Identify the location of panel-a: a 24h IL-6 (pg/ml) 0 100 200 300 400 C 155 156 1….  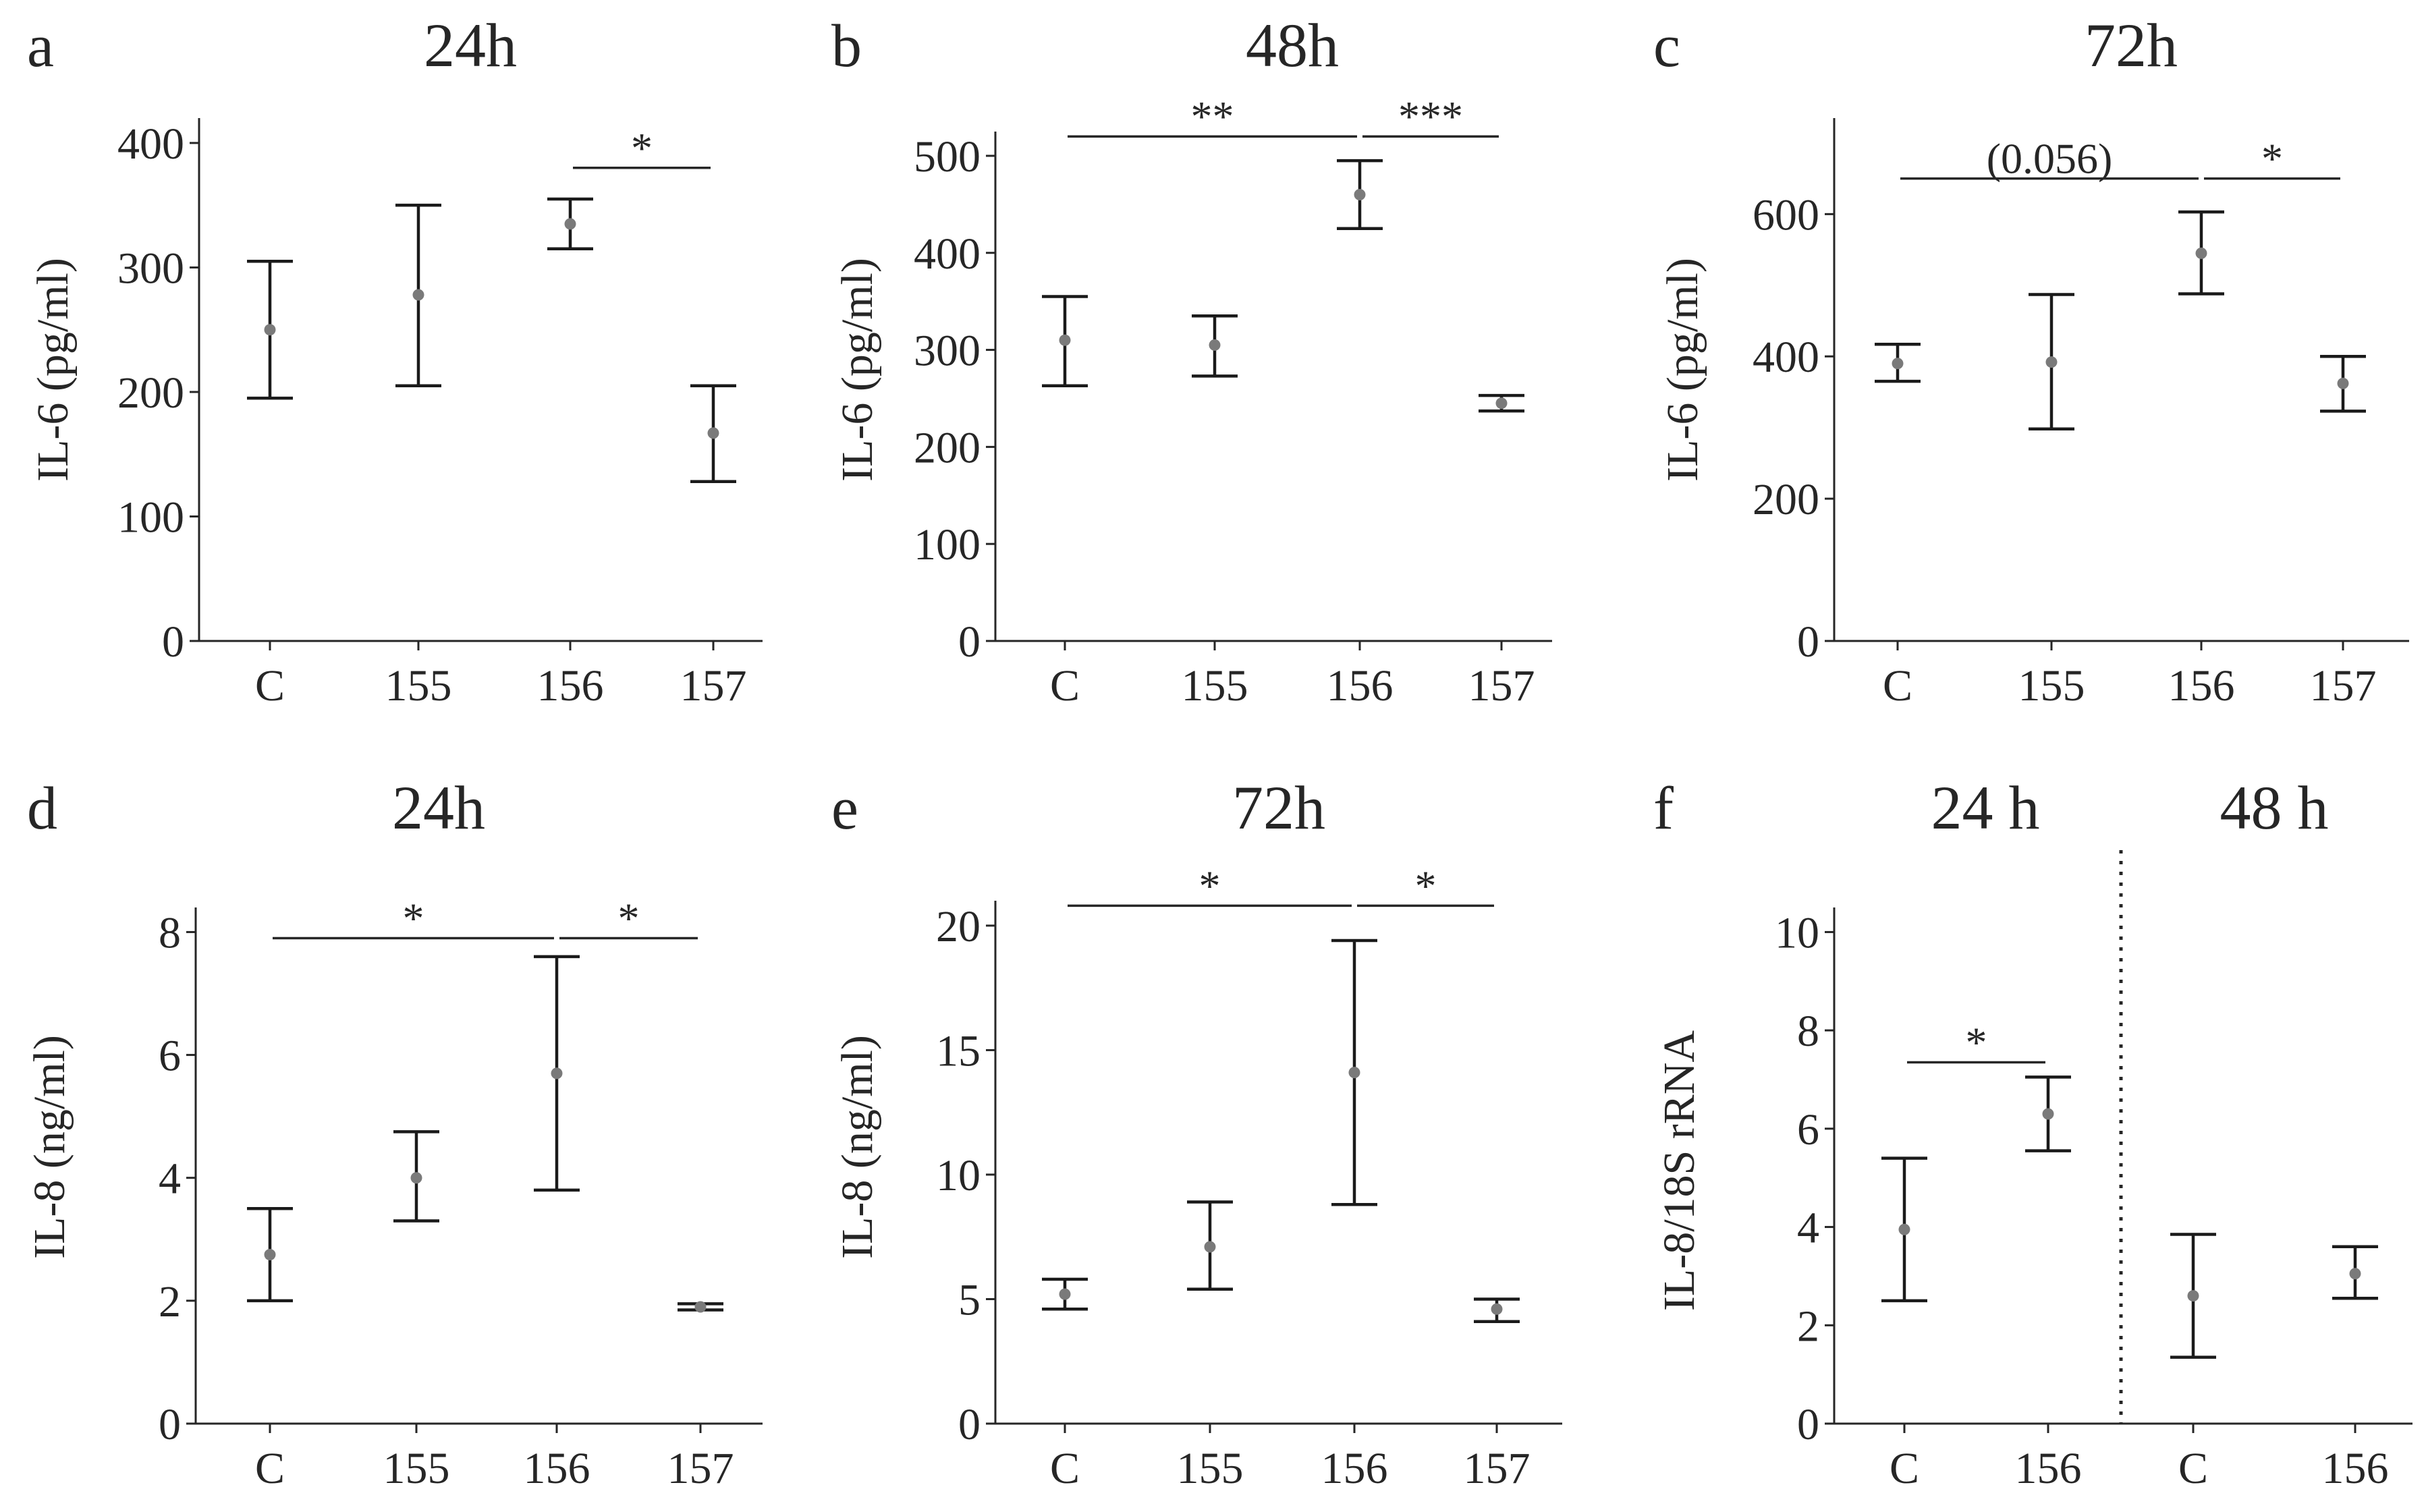
(395, 360).